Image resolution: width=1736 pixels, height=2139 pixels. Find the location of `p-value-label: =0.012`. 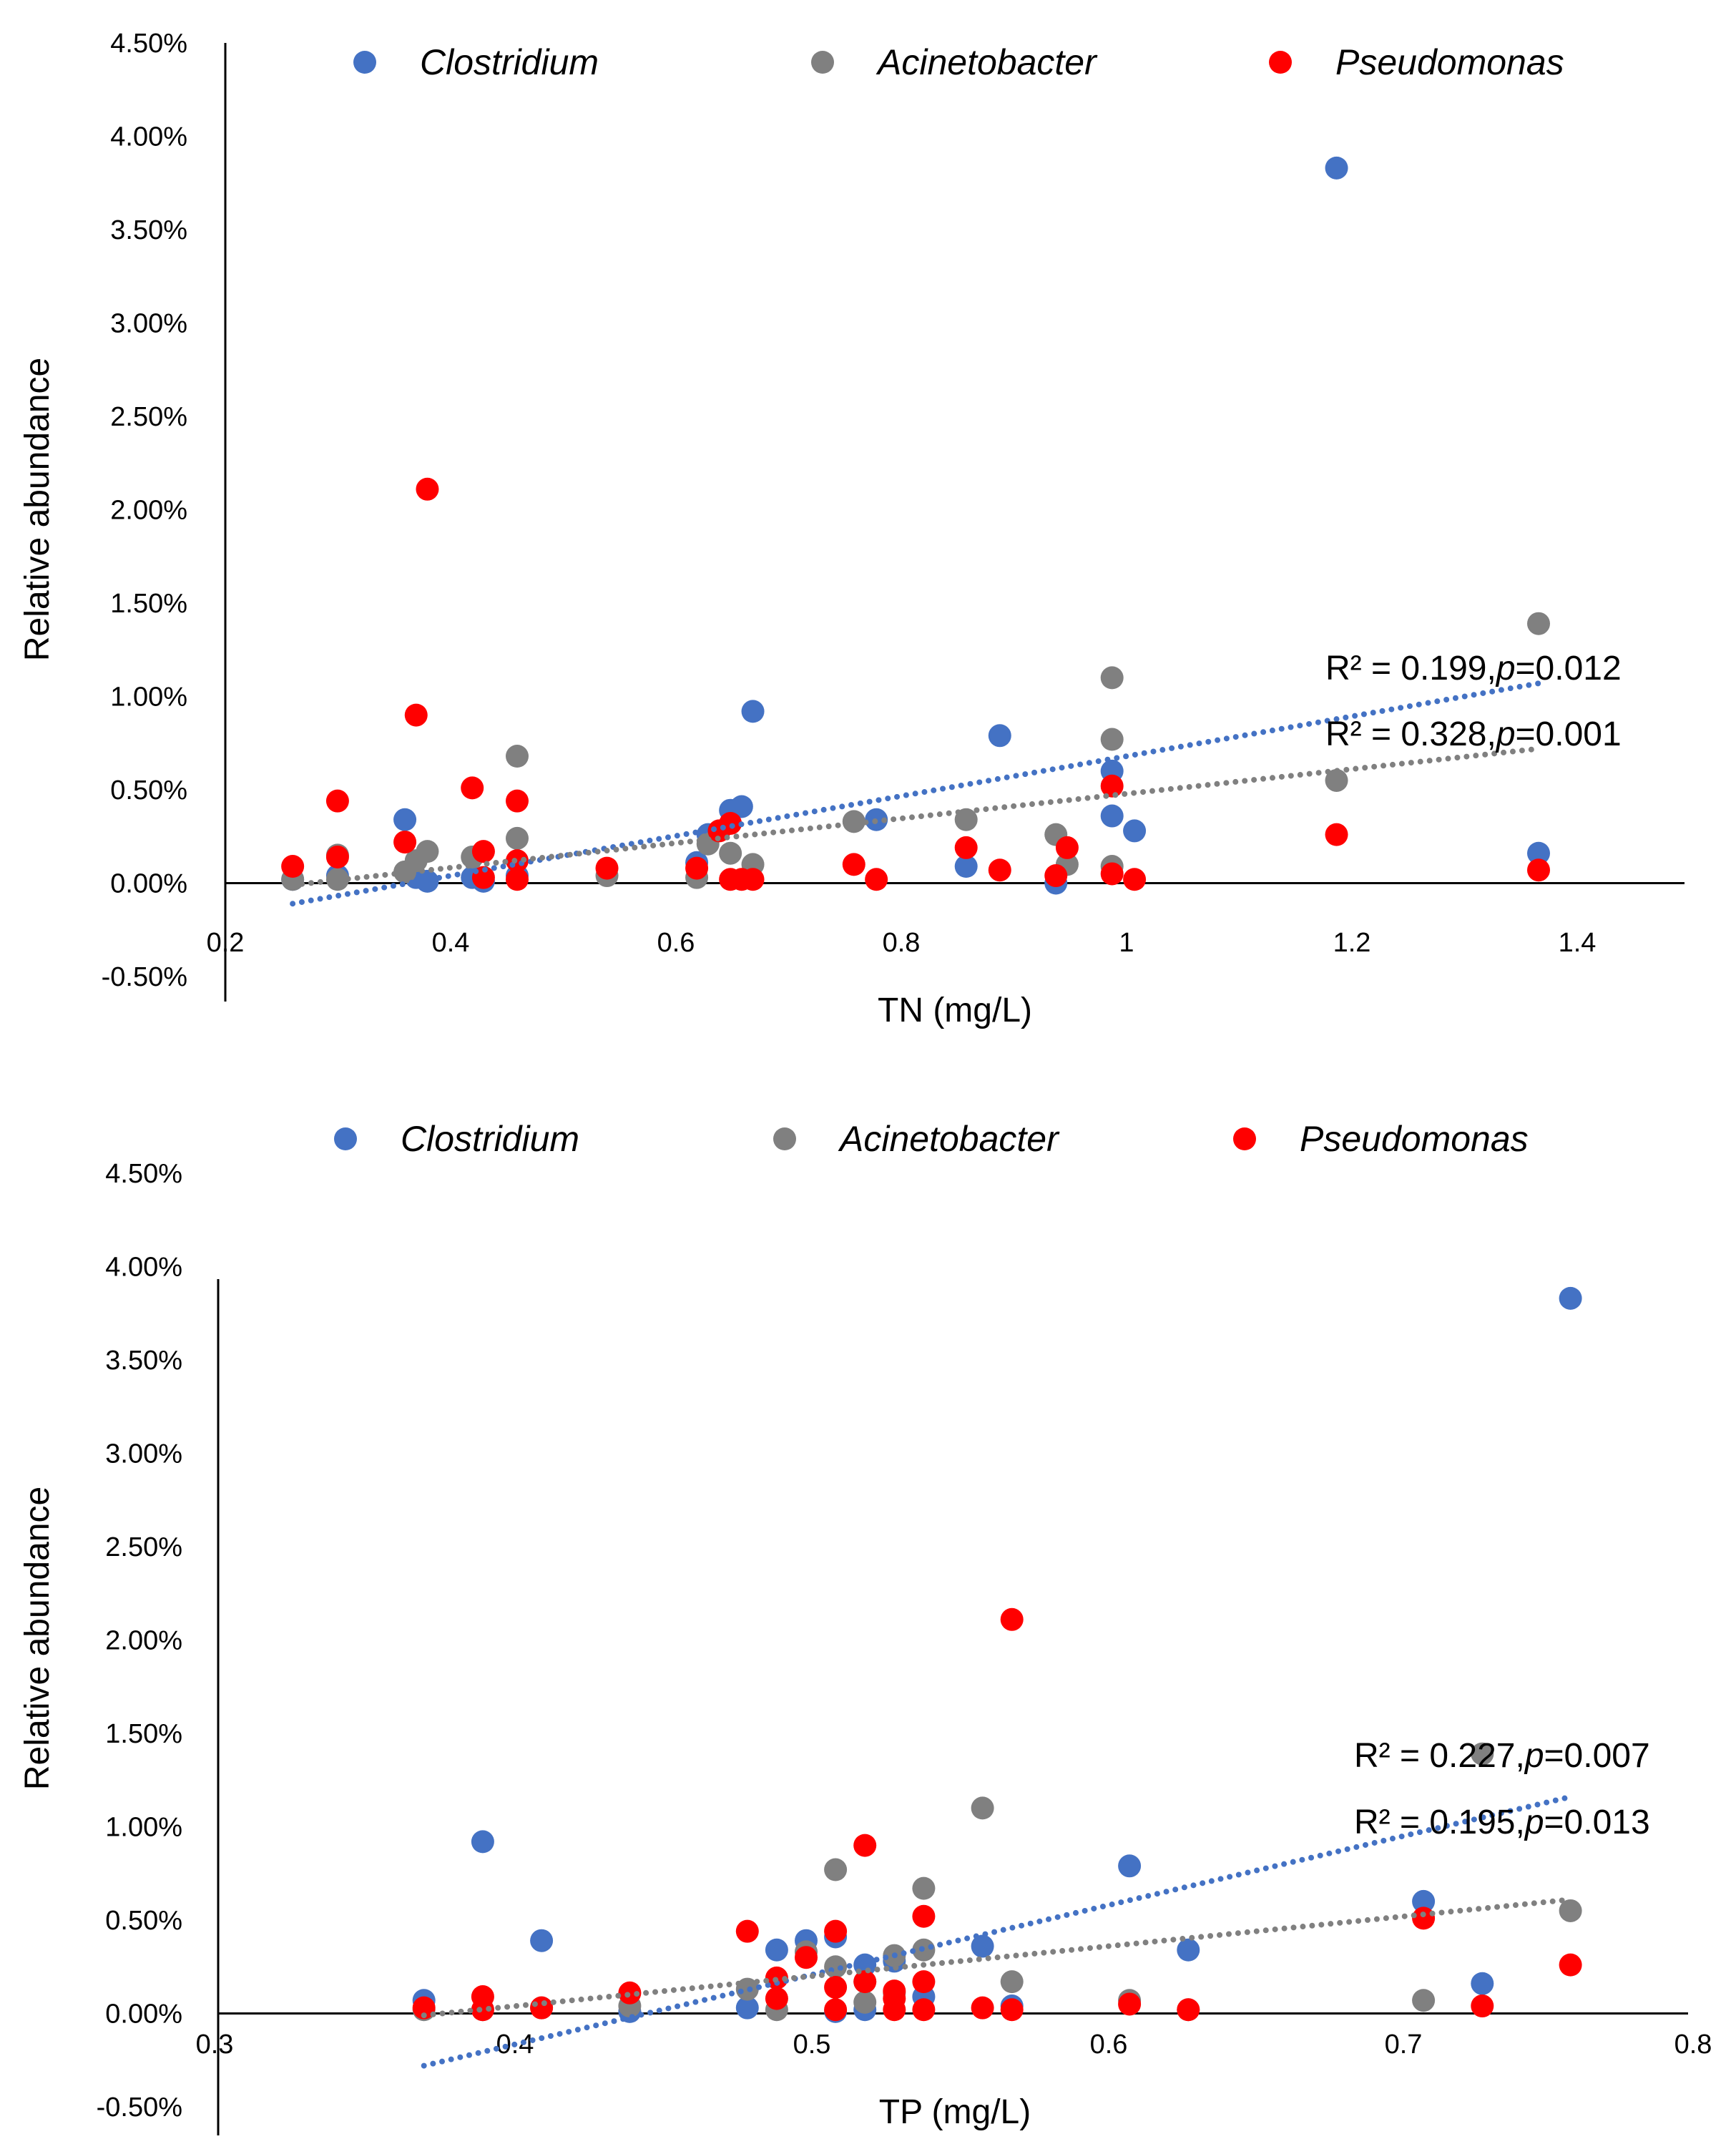

p-value-label: =0.012 is located at coordinates (1569, 668).